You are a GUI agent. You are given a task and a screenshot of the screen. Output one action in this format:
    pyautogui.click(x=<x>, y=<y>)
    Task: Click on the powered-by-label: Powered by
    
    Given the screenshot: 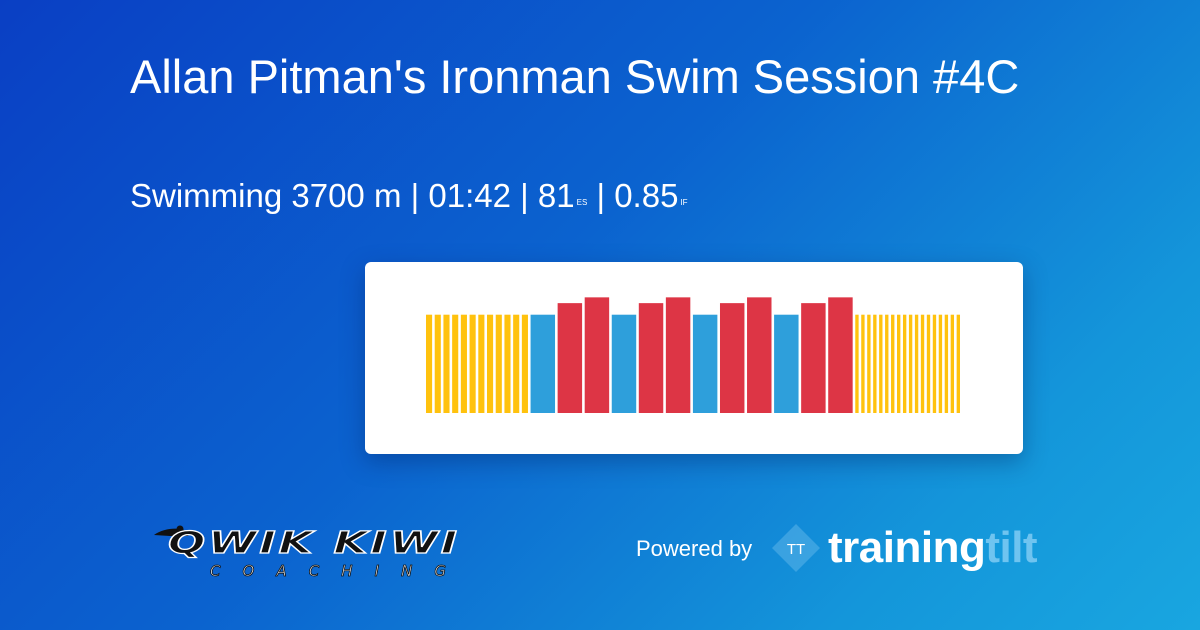 What is the action you would take?
    pyautogui.click(x=694, y=548)
    